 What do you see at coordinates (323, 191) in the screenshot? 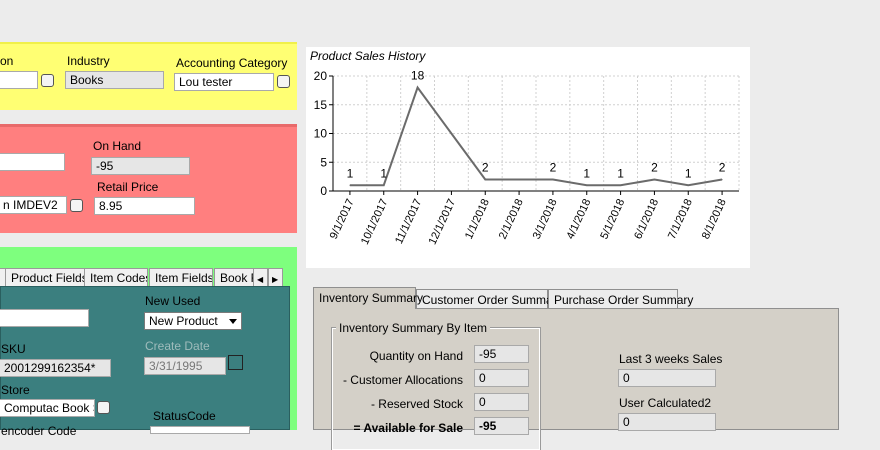
I see `y-tick-label: 0` at bounding box center [323, 191].